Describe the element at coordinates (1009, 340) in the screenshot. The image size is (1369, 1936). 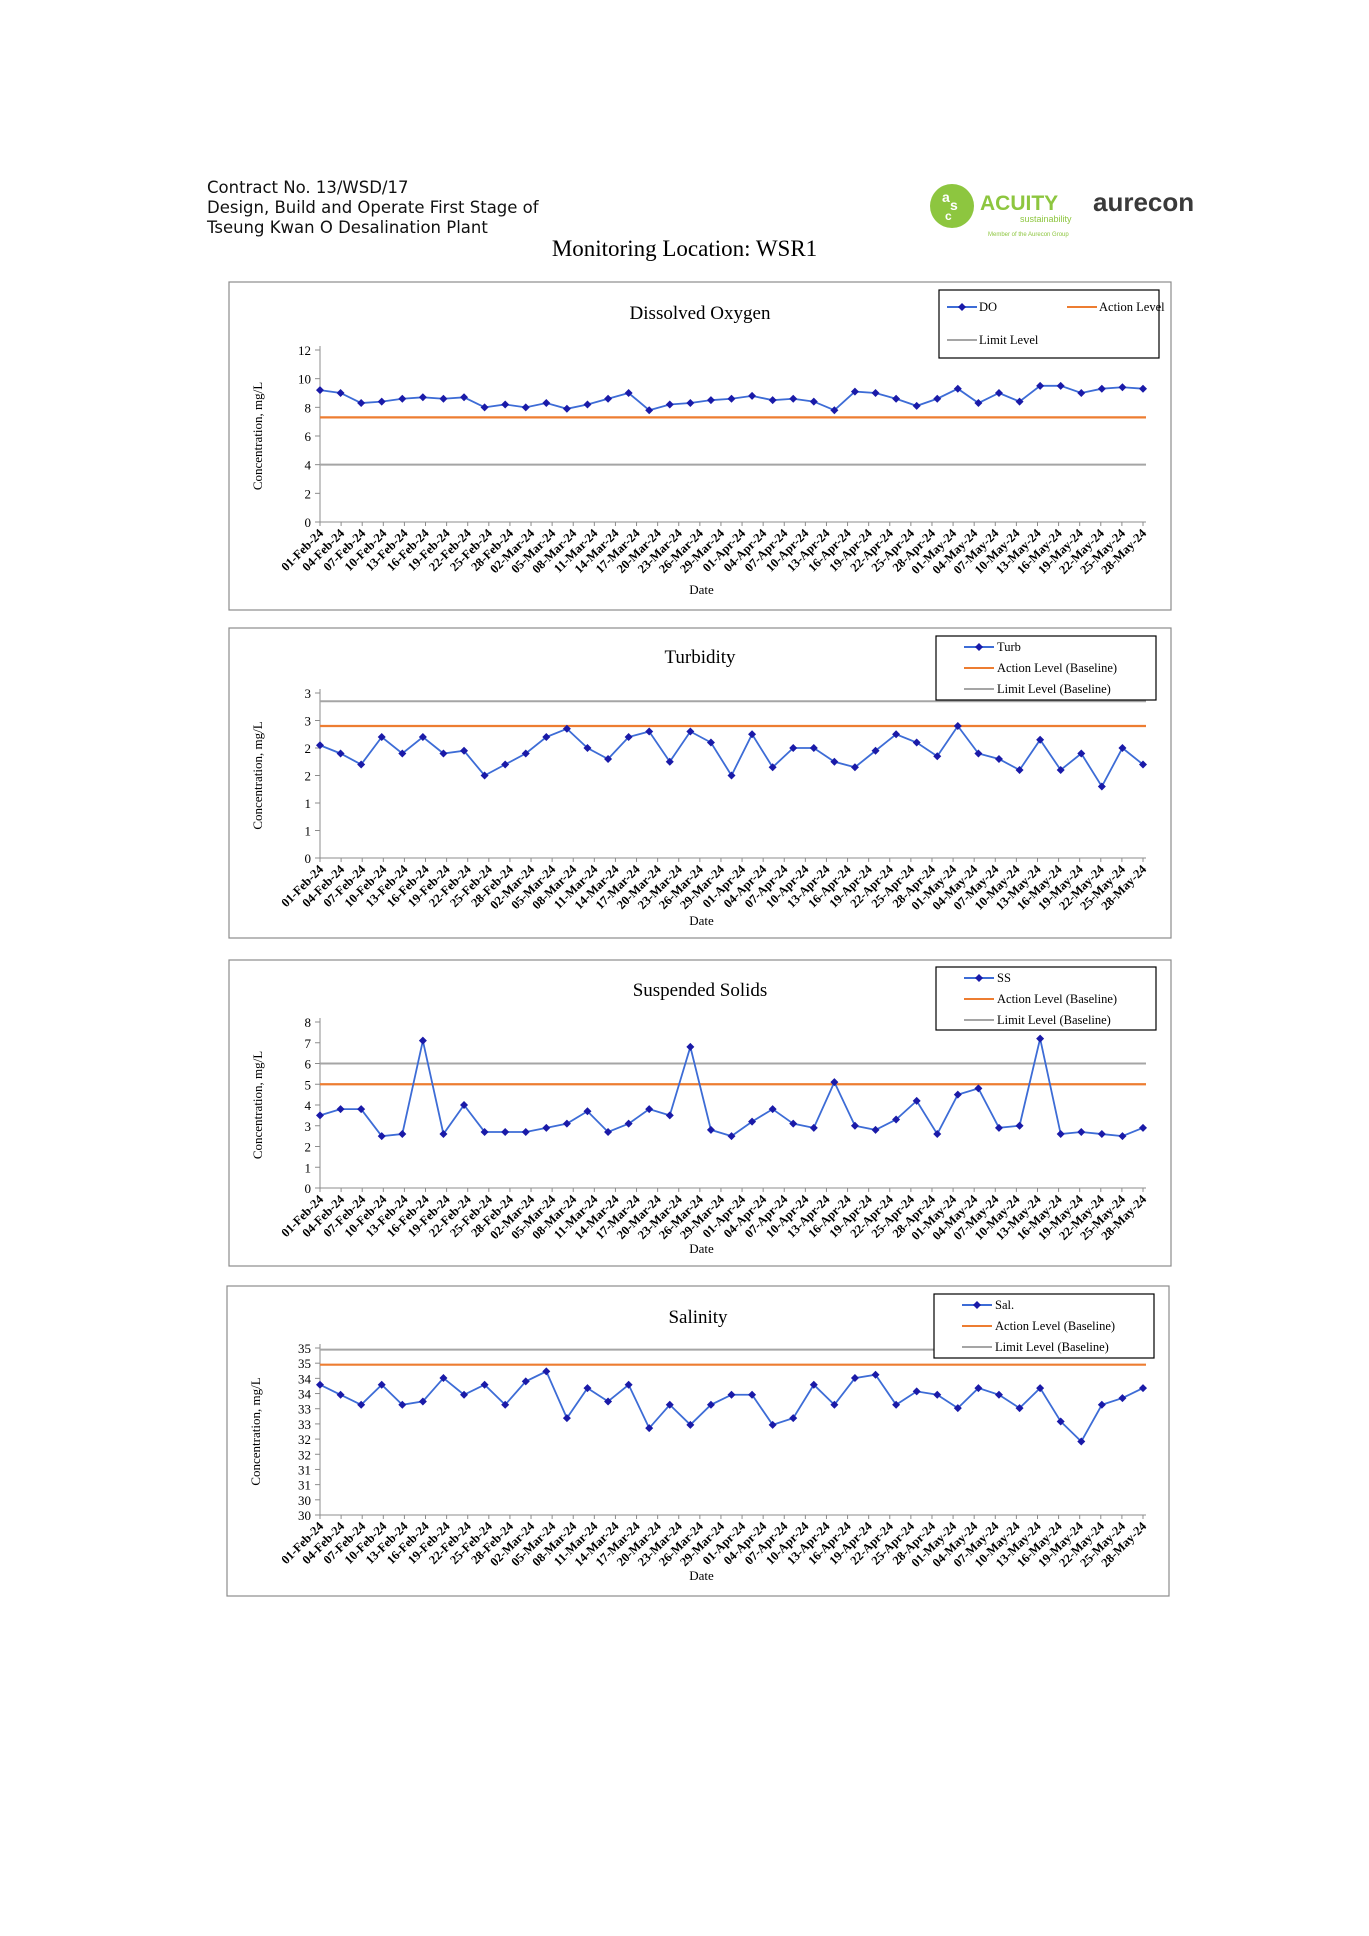
I see `legend-label: Limit Level` at that location.